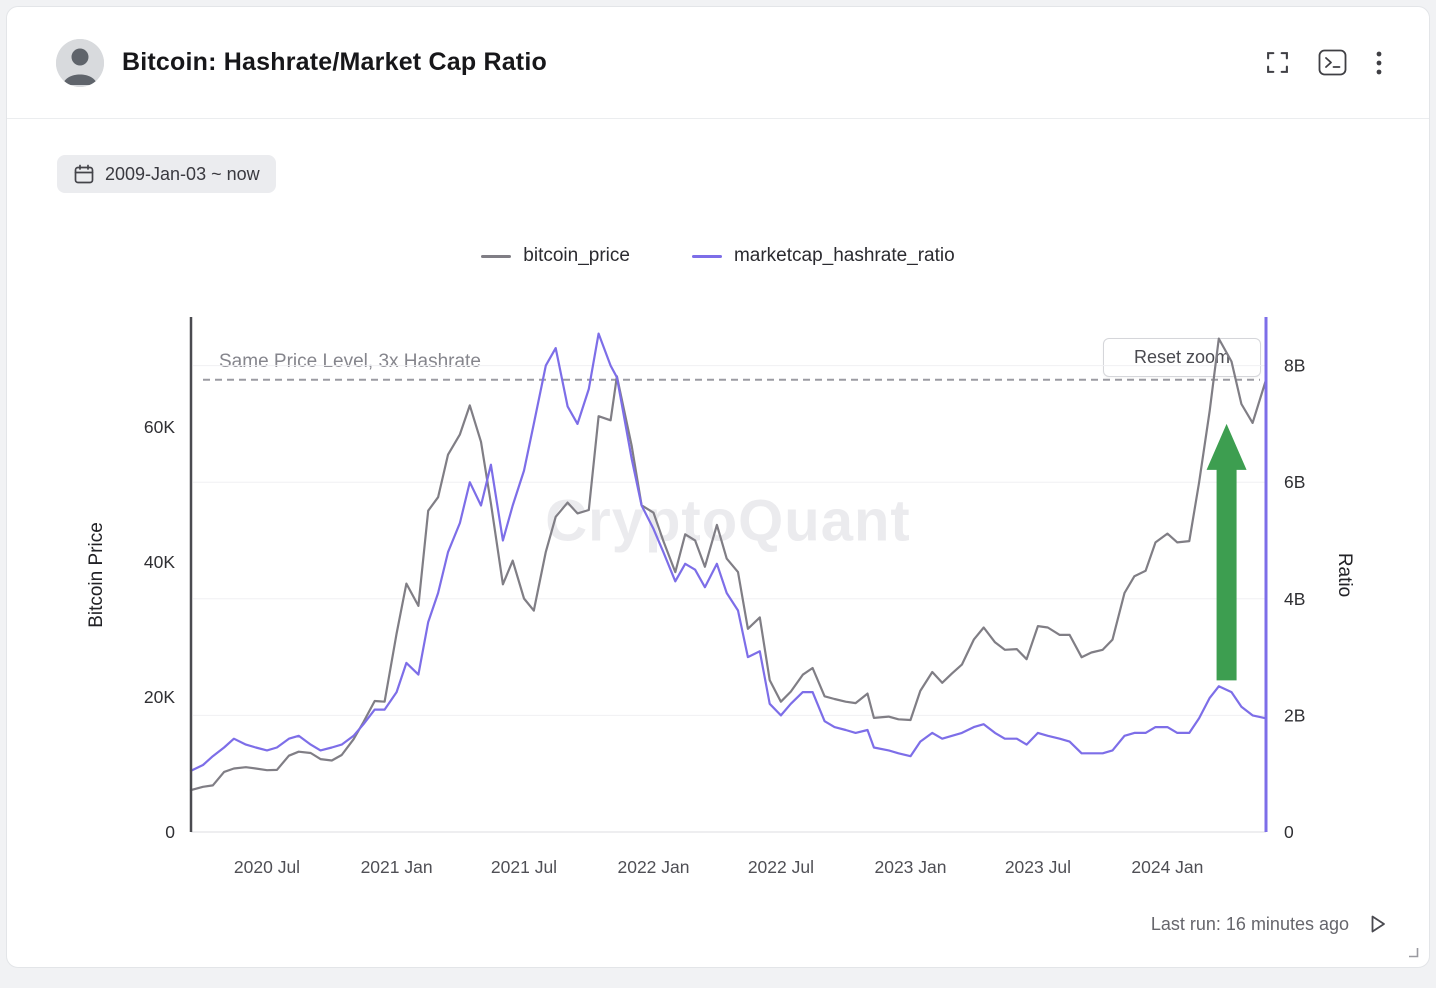 Image resolution: width=1436 pixels, height=988 pixels. Describe the element at coordinates (728, 521) in the screenshot. I see `watermark: CryptoQuant` at that location.